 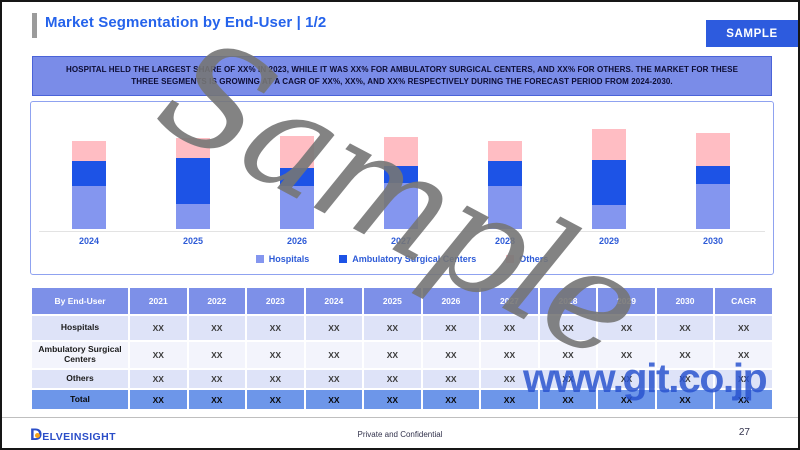 I want to click on stacked-bar-2030, so click(x=713, y=181).